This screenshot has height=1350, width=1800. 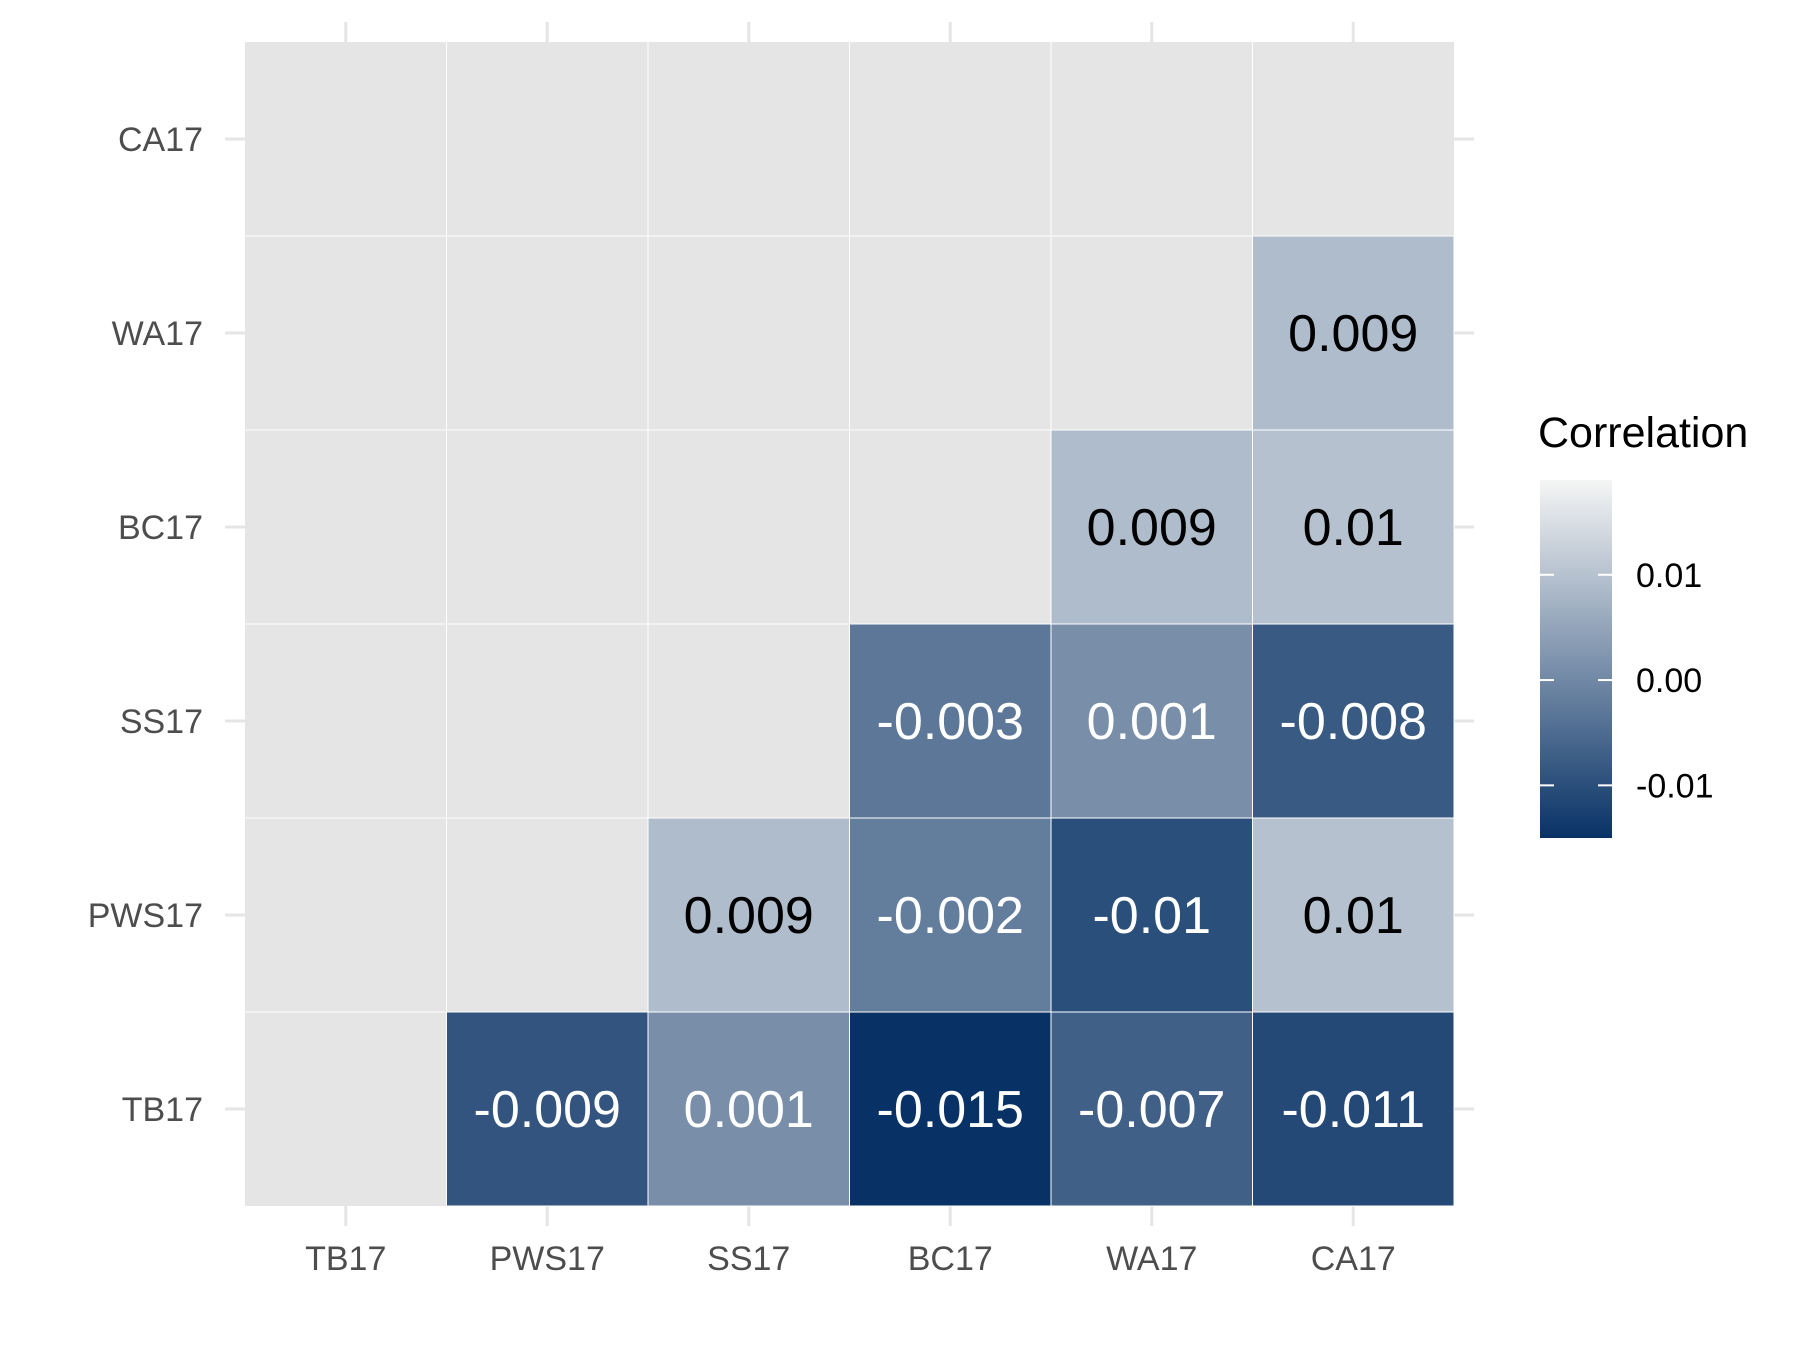 I want to click on cell-value-label-wa17-ss17: 0.001, so click(x=1152, y=722).